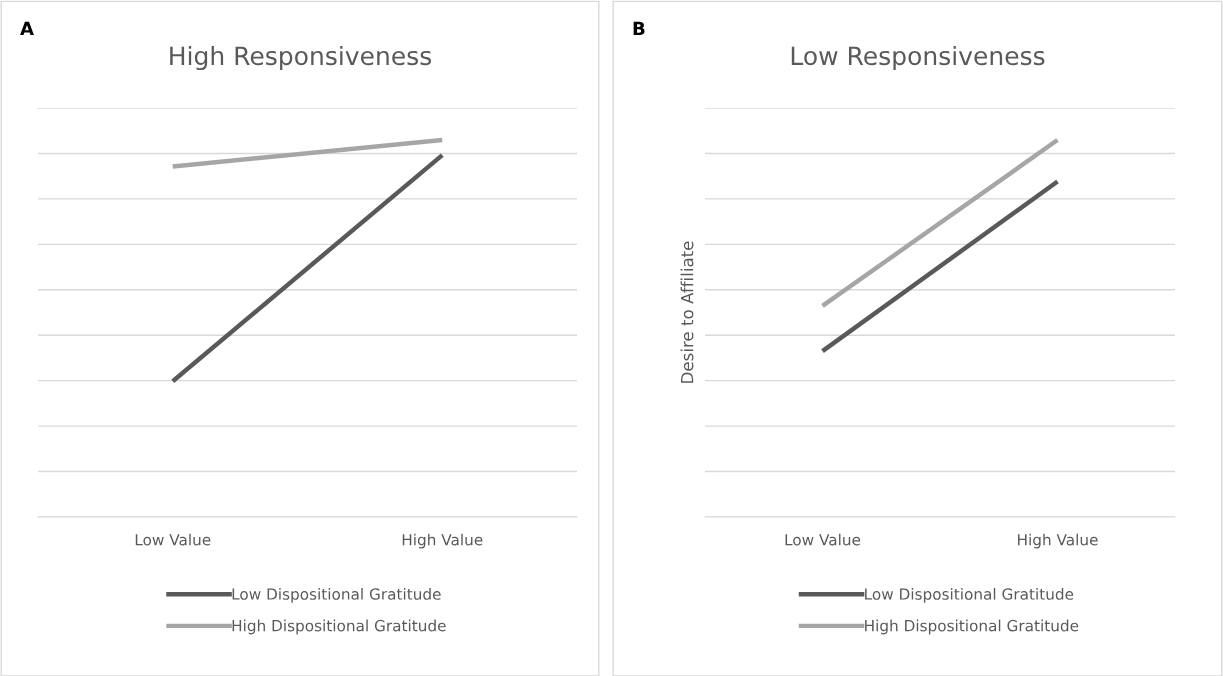 Image resolution: width=1223 pixels, height=676 pixels. What do you see at coordinates (639, 28) in the screenshot?
I see `text: B` at bounding box center [639, 28].